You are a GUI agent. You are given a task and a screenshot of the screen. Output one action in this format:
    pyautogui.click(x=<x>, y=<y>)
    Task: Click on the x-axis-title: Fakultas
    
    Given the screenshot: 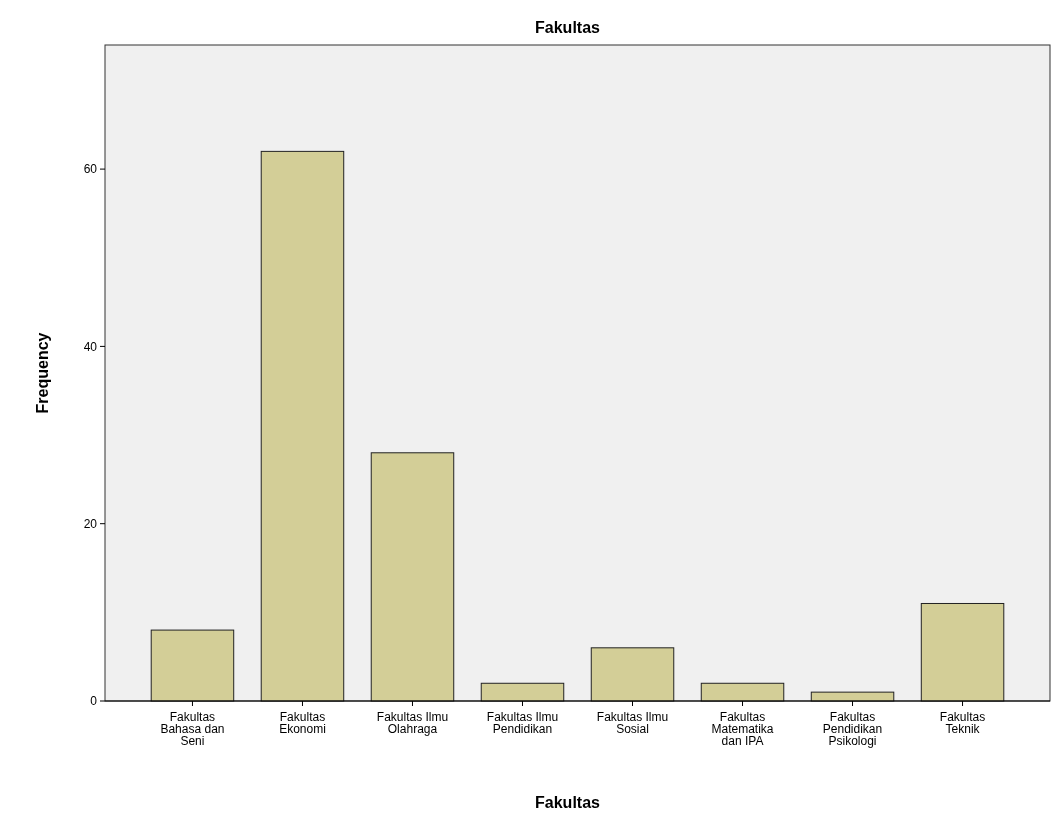 What is the action you would take?
    pyautogui.click(x=568, y=802)
    